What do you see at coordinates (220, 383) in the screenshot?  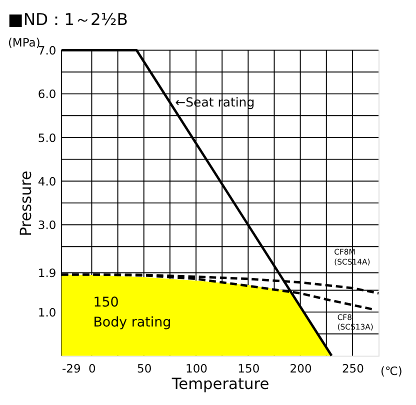 I see `x-axis-title: Temperature` at bounding box center [220, 383].